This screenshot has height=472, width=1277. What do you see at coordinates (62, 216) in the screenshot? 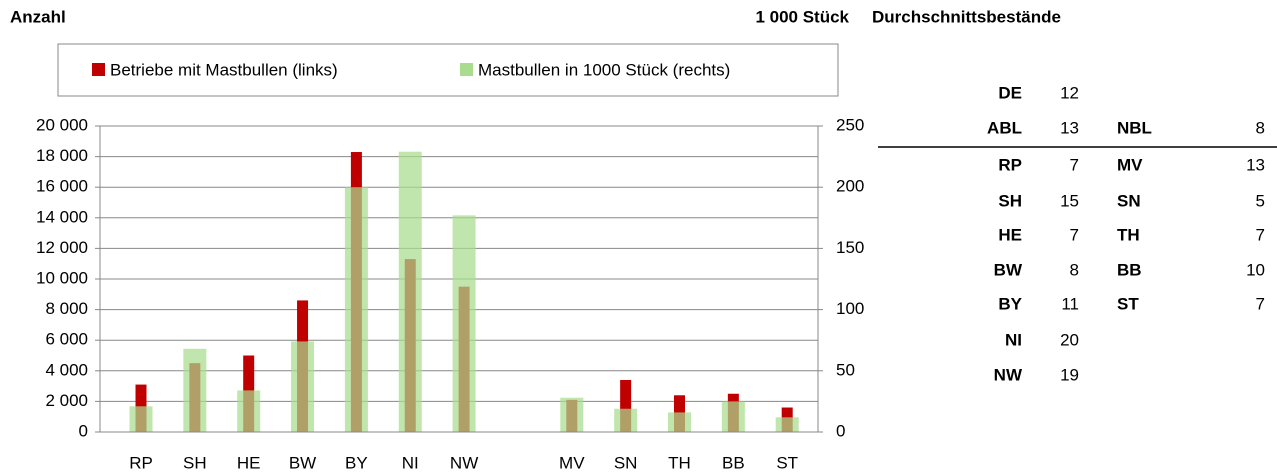
I see `y-tick-label: 14 000` at bounding box center [62, 216].